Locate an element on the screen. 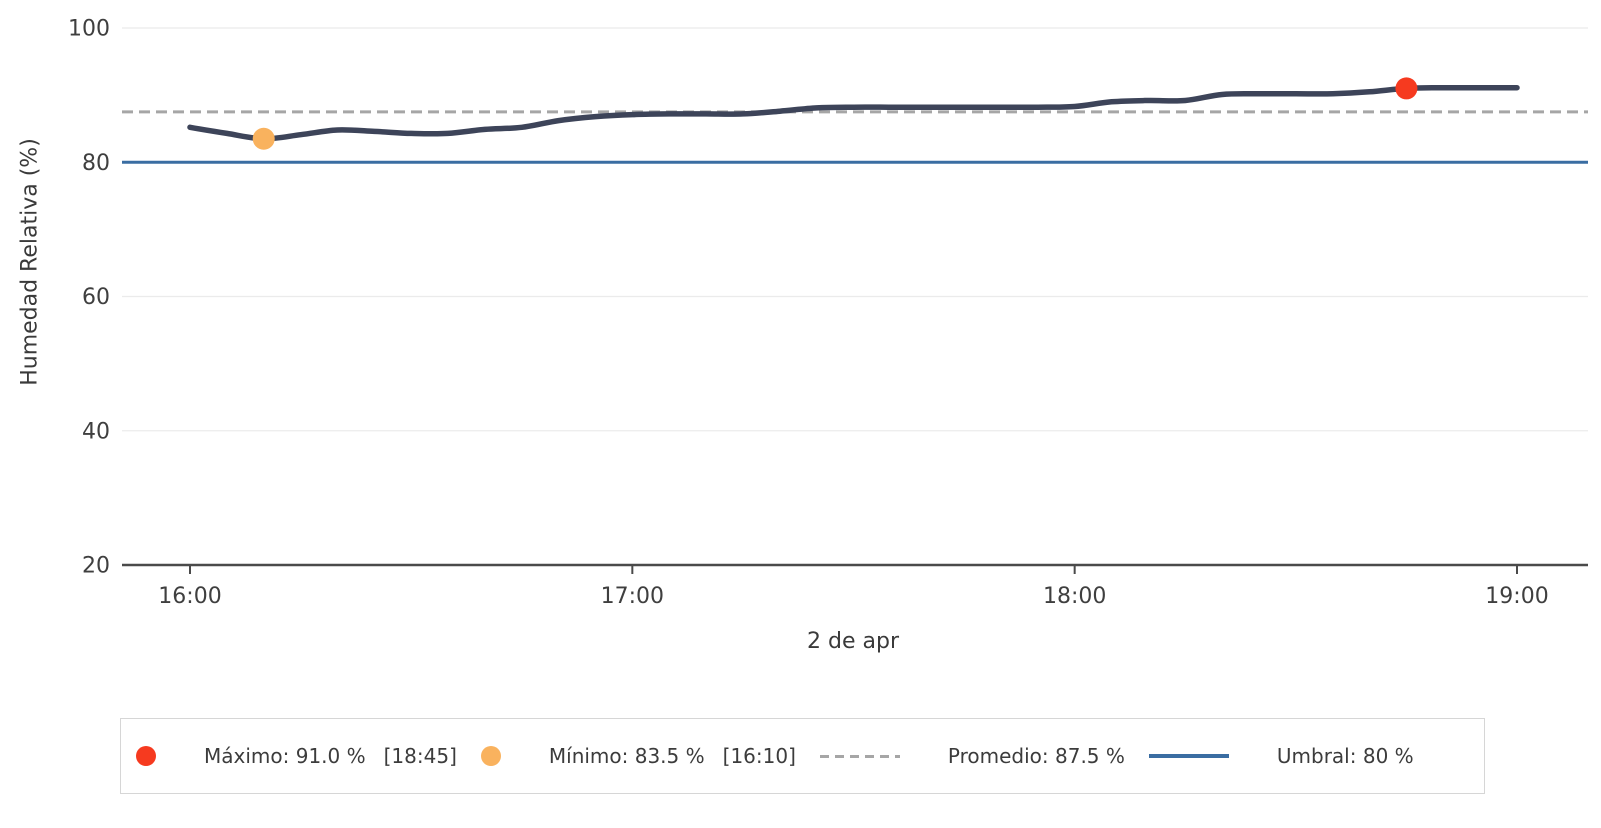 This screenshot has height=828, width=1601. min-marker is located at coordinates (263, 138).